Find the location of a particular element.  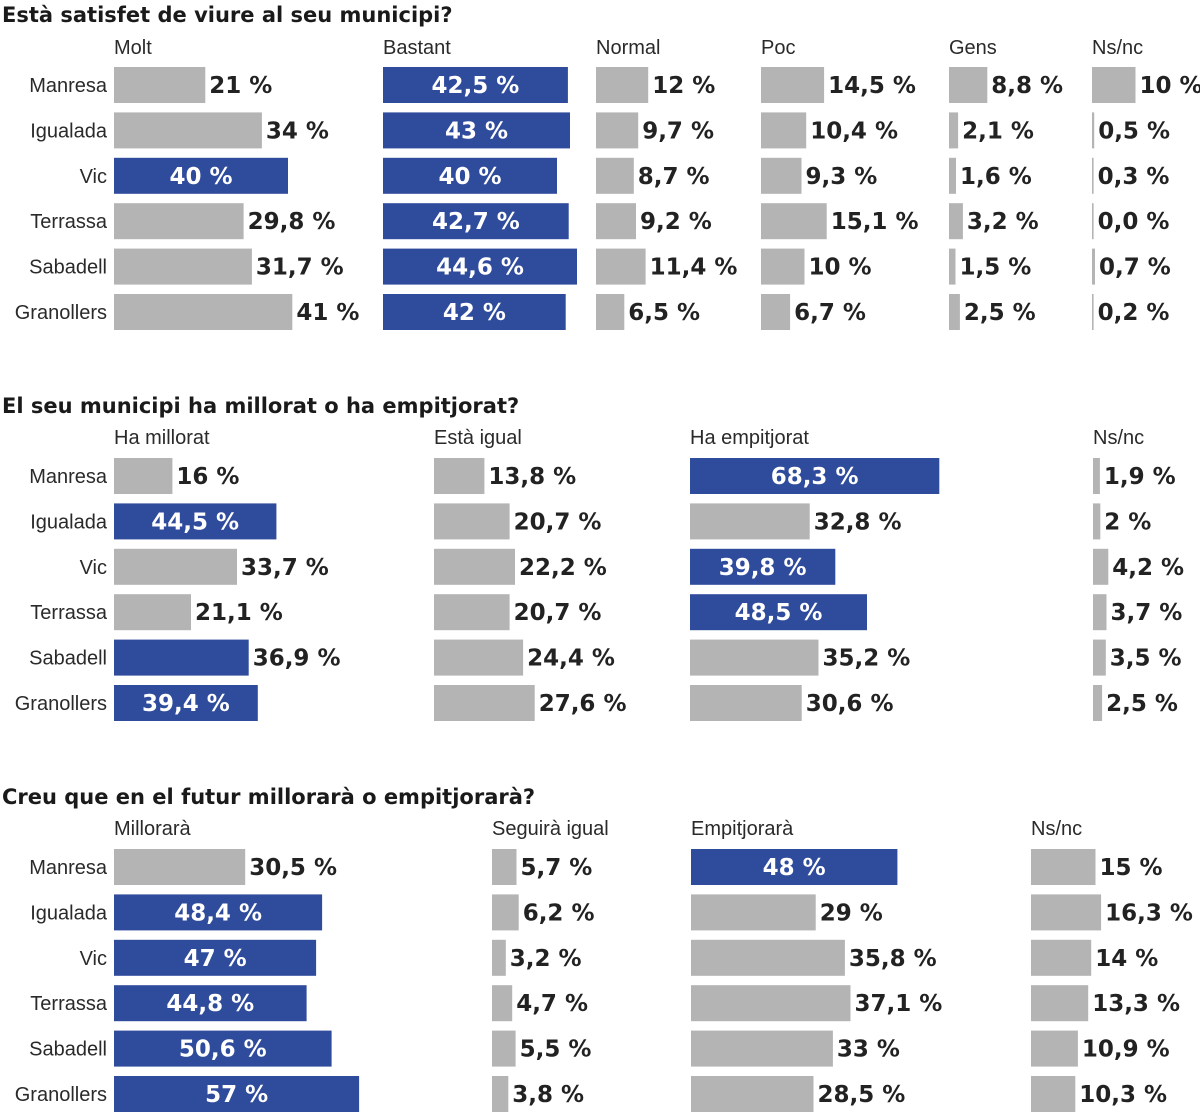

data-label: 39,8 % is located at coordinates (763, 568).